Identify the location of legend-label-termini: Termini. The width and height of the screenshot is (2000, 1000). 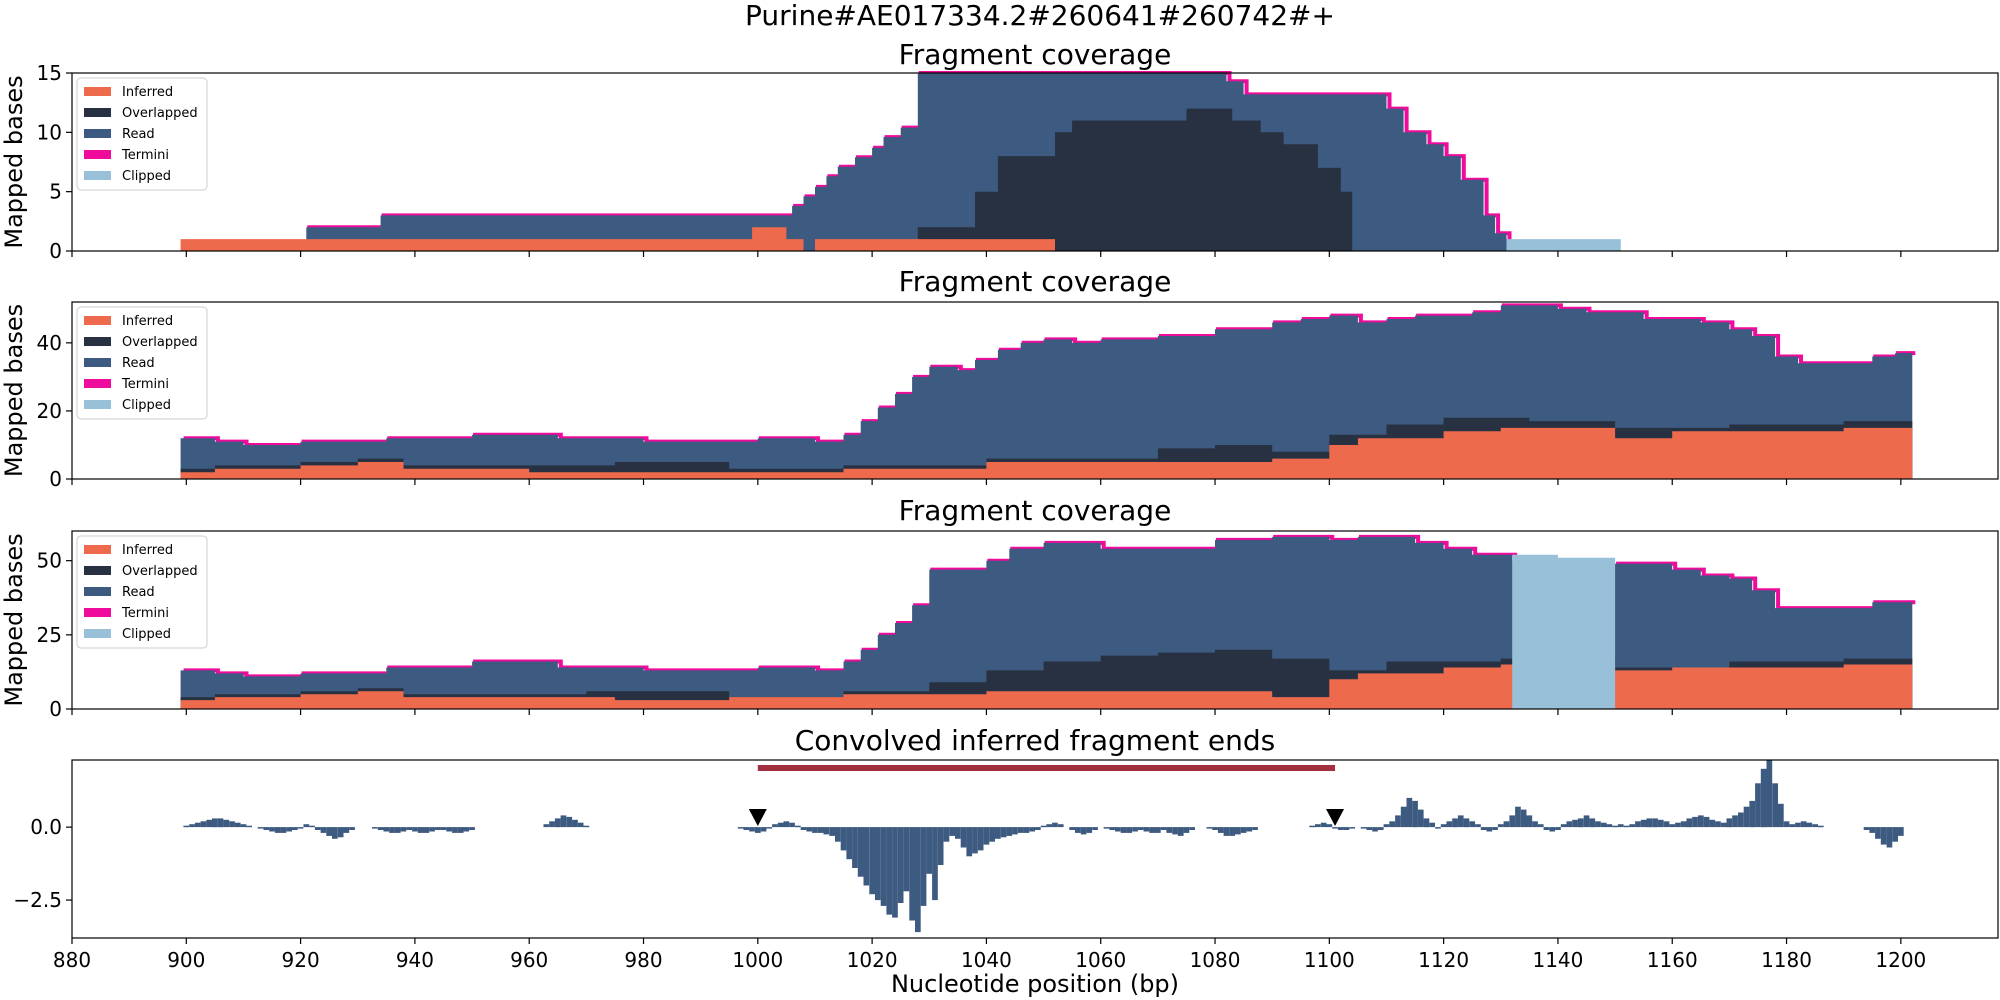
(145, 155).